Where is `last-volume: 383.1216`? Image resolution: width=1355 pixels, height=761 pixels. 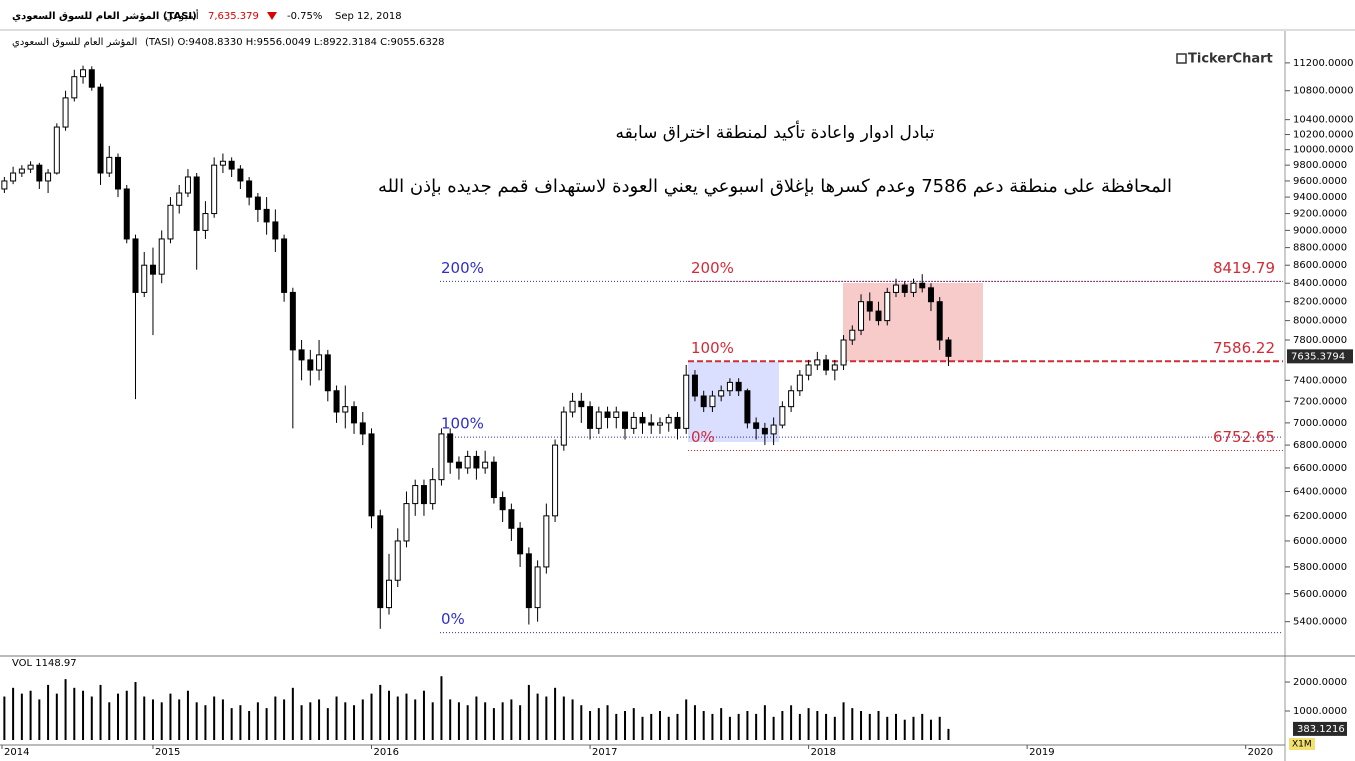
last-volume: 383.1216 is located at coordinates (1321, 729).